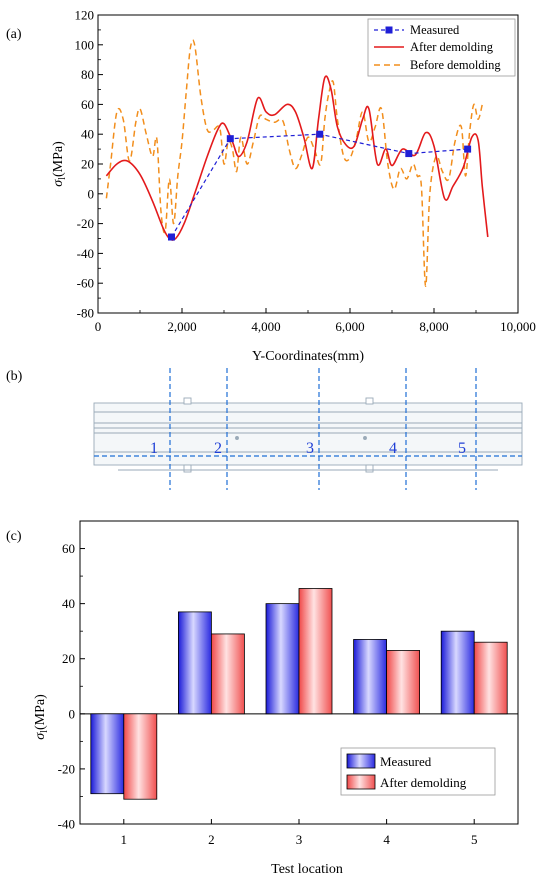 The height and width of the screenshot is (886, 550). I want to click on chart-a-x-axis-label: Y-Coordinates(mm), so click(308, 356).